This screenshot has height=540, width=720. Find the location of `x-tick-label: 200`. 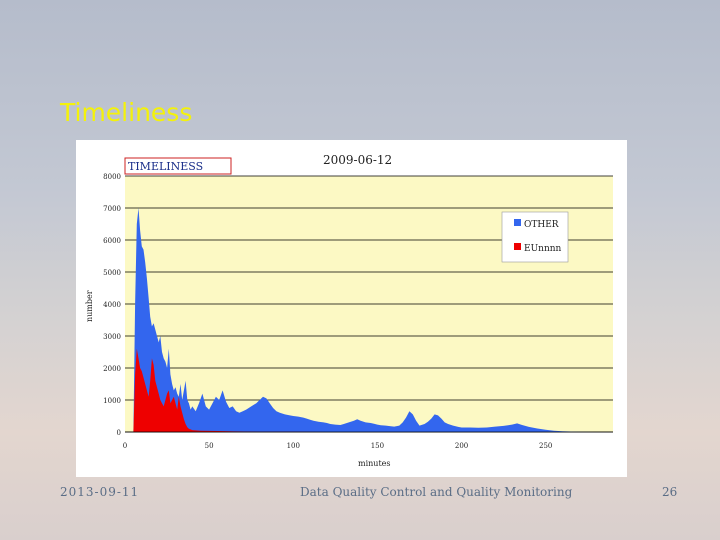

x-tick-label: 200 is located at coordinates (461, 446).